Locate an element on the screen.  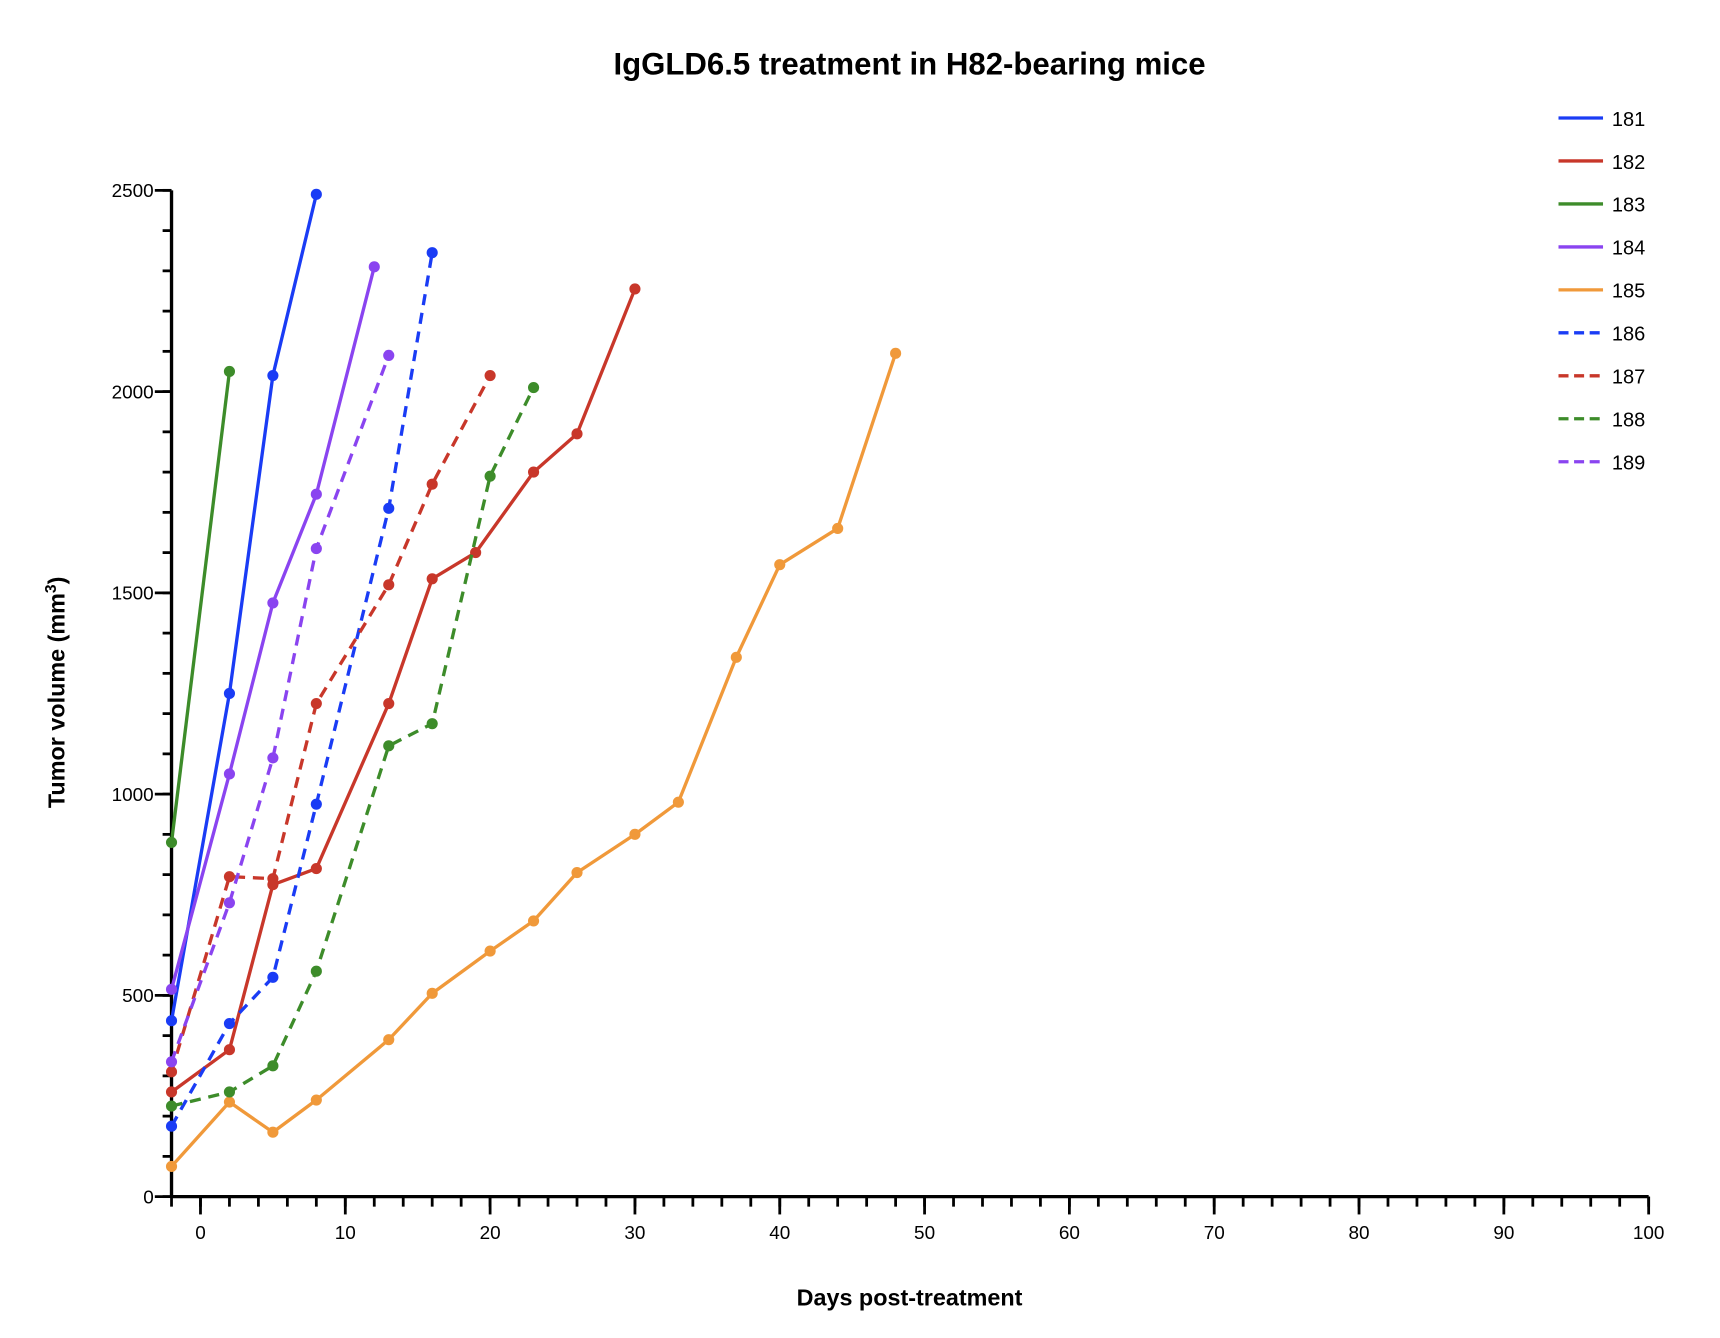
legend-label: 189 is located at coordinates (1628, 464).